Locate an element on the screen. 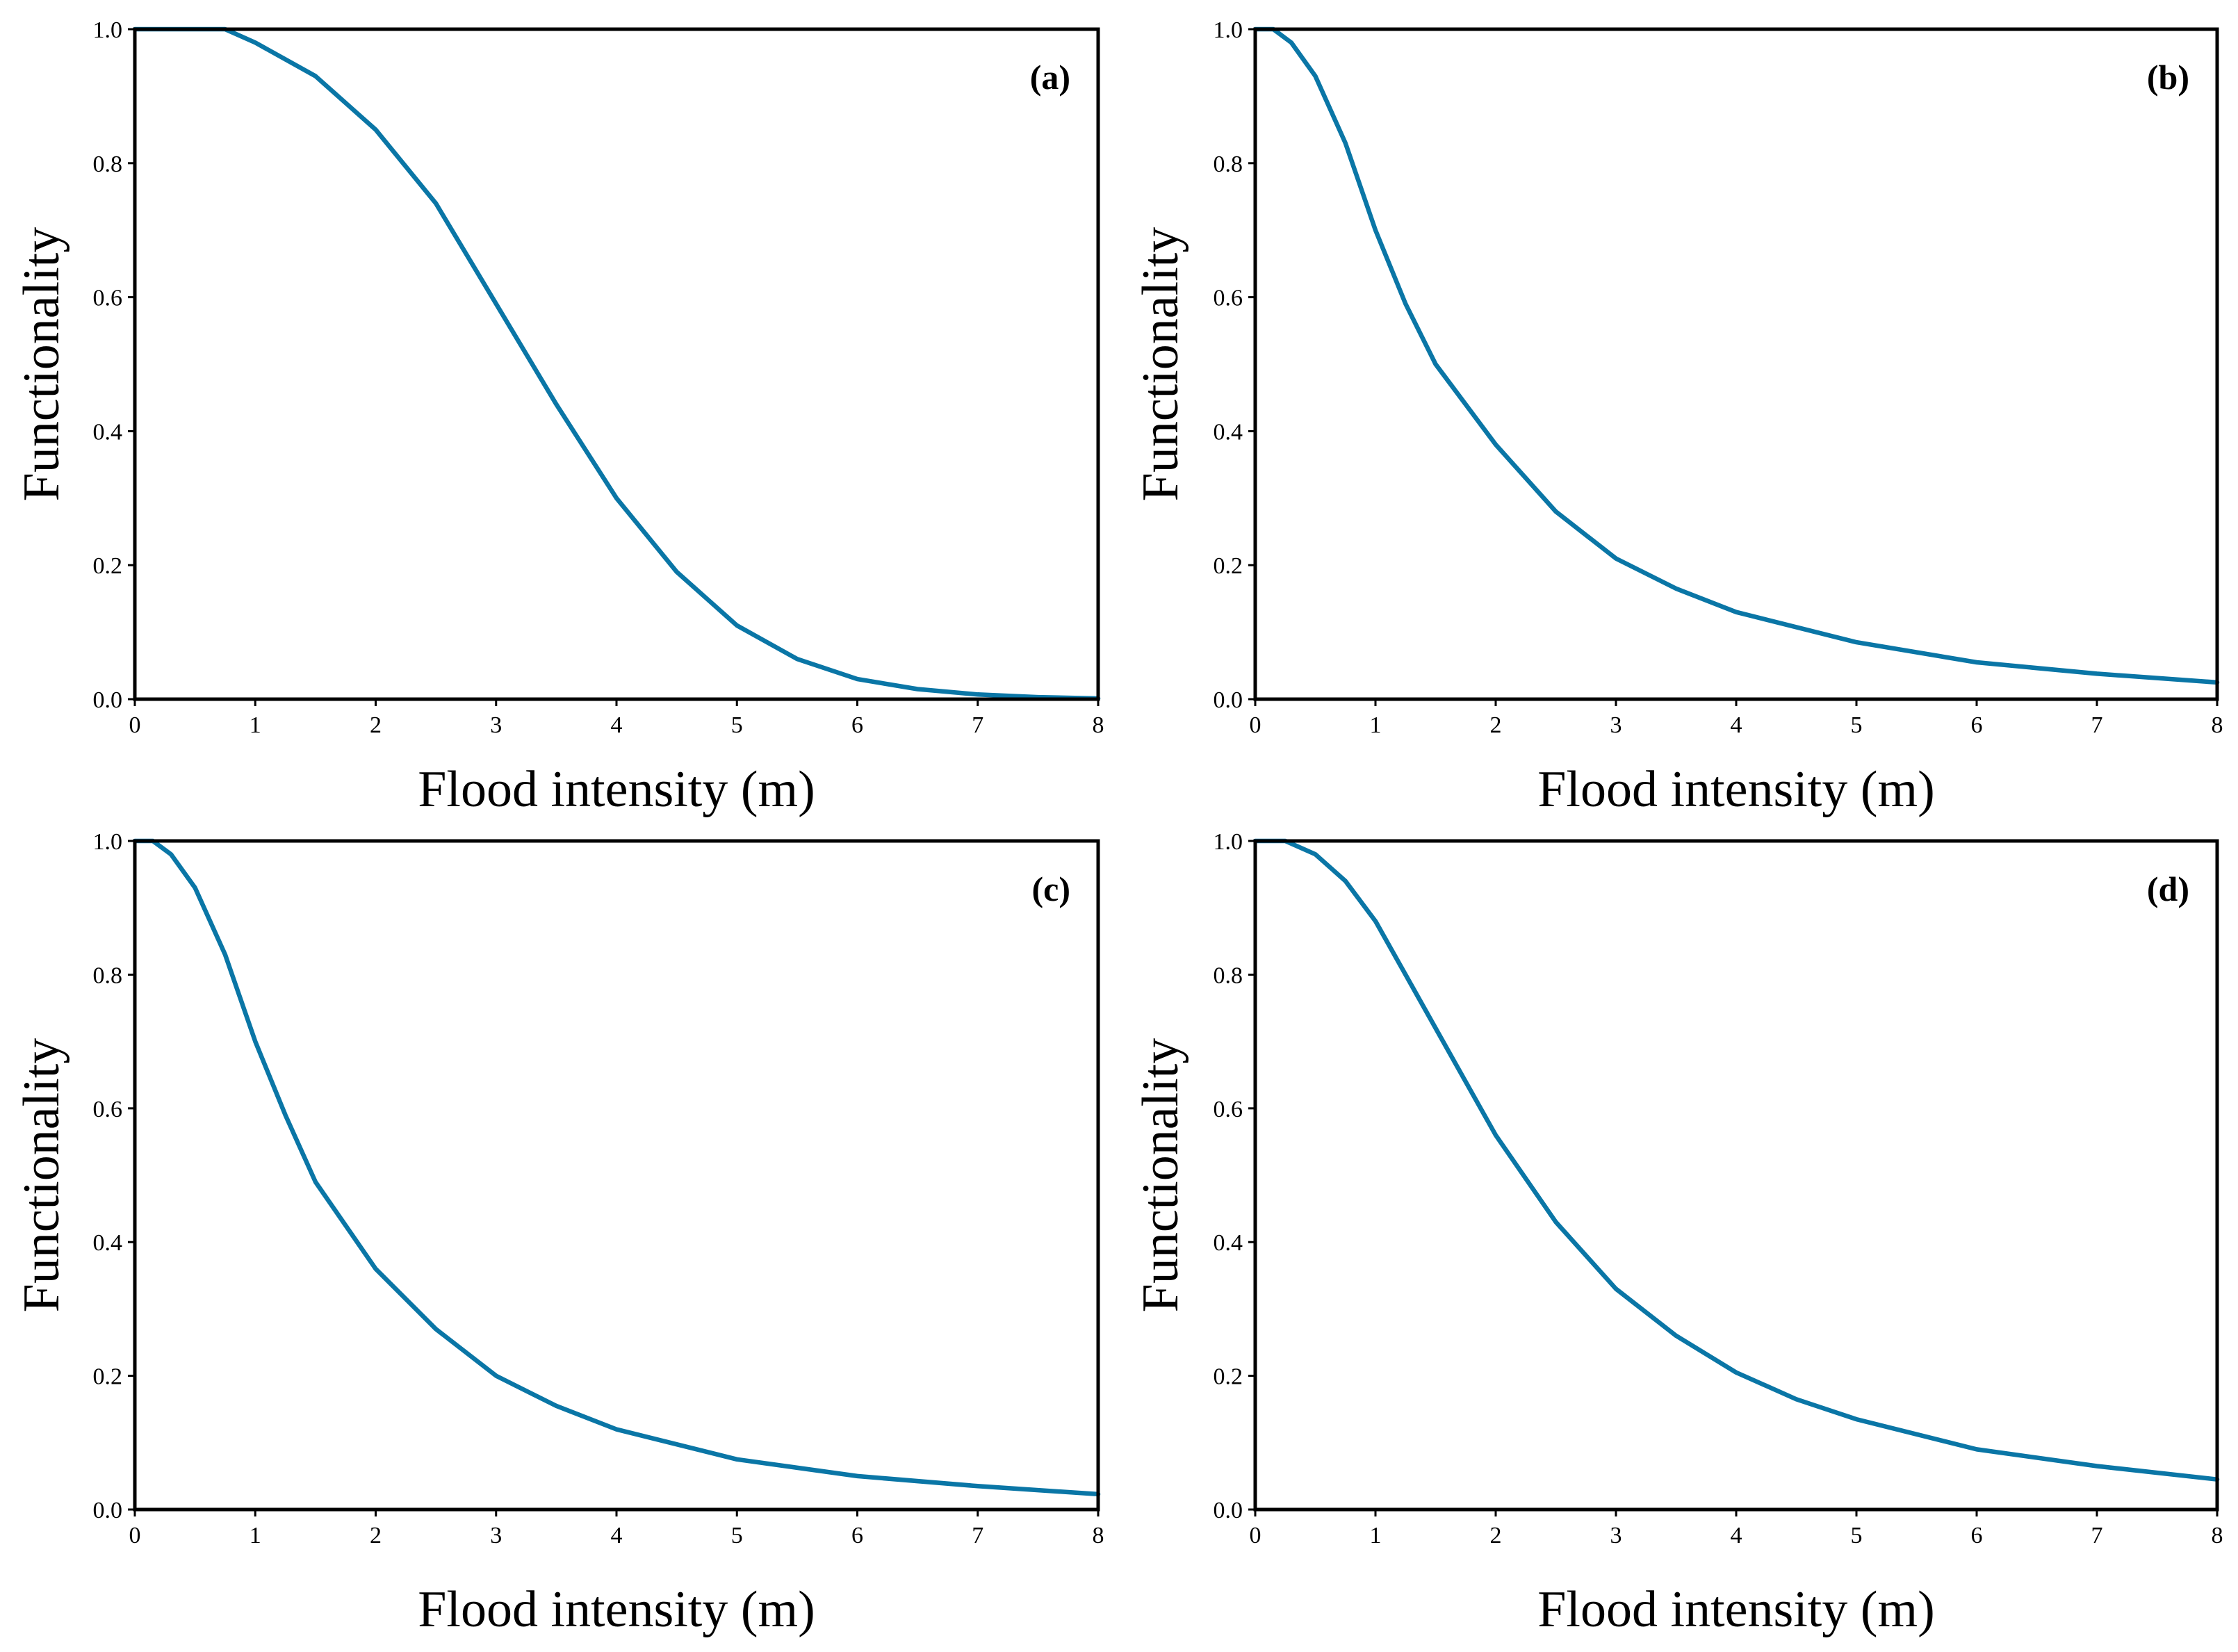 The width and height of the screenshot is (2238, 1652). panel-label: (c) is located at coordinates (1051, 888).